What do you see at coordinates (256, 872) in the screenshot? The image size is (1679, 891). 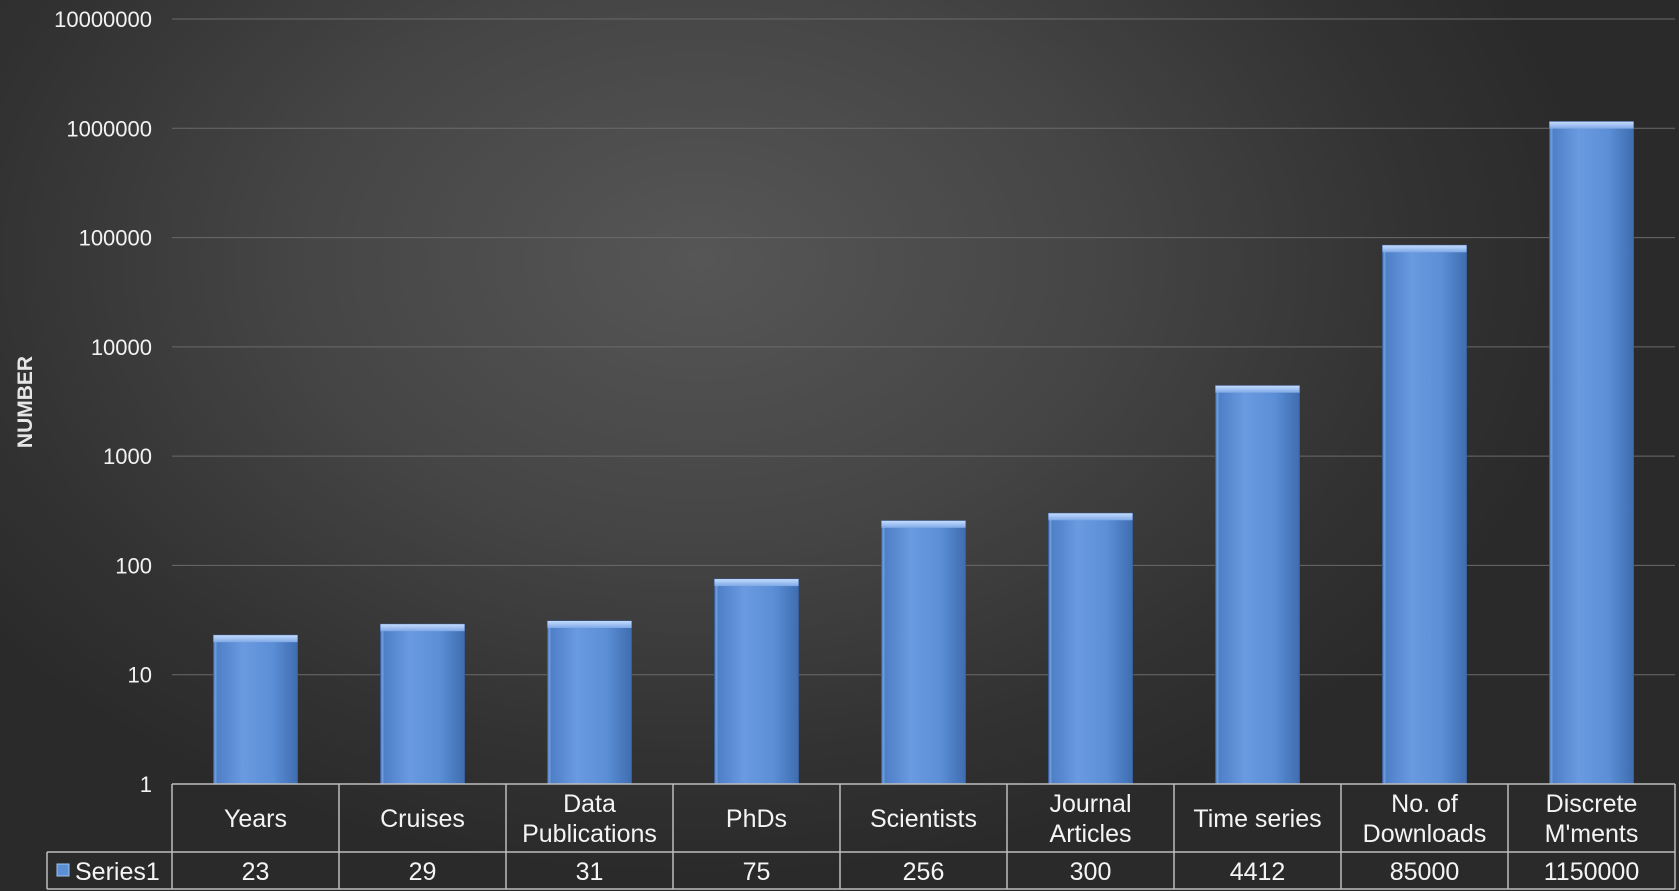 I see `data-label: 23` at bounding box center [256, 872].